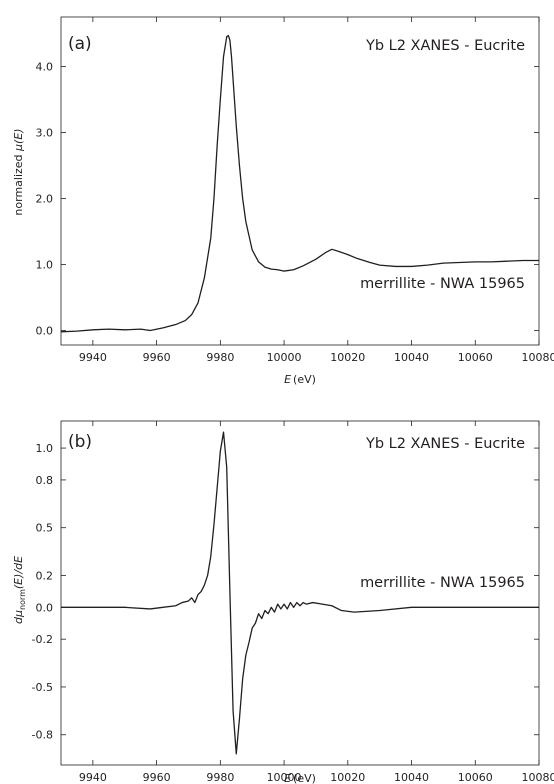  What do you see at coordinates (442, 284) in the screenshot?
I see `panel-a-series-annotation: merrillite - NWA 15965` at bounding box center [442, 284].